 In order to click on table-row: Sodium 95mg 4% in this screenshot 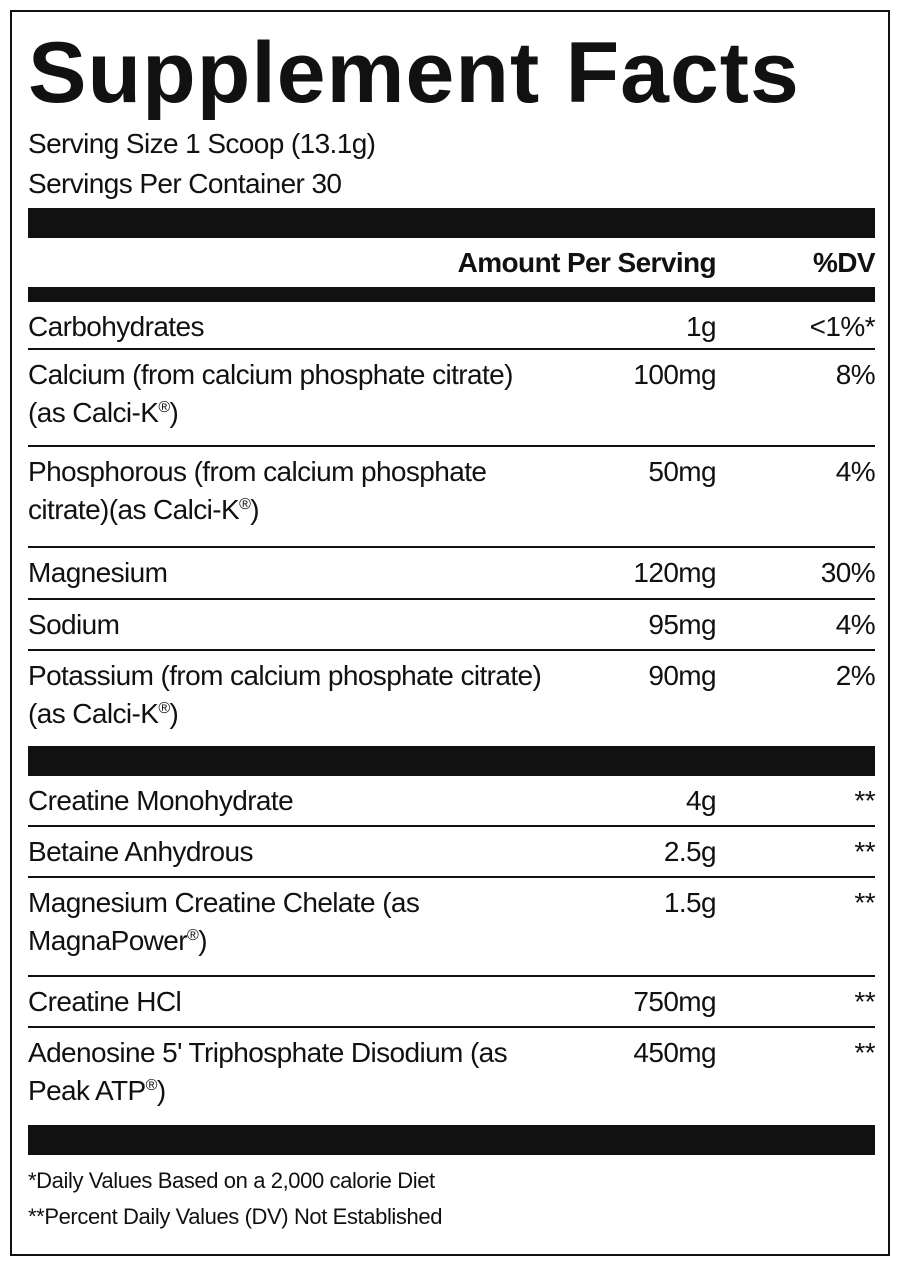, I will do `click(452, 625)`.